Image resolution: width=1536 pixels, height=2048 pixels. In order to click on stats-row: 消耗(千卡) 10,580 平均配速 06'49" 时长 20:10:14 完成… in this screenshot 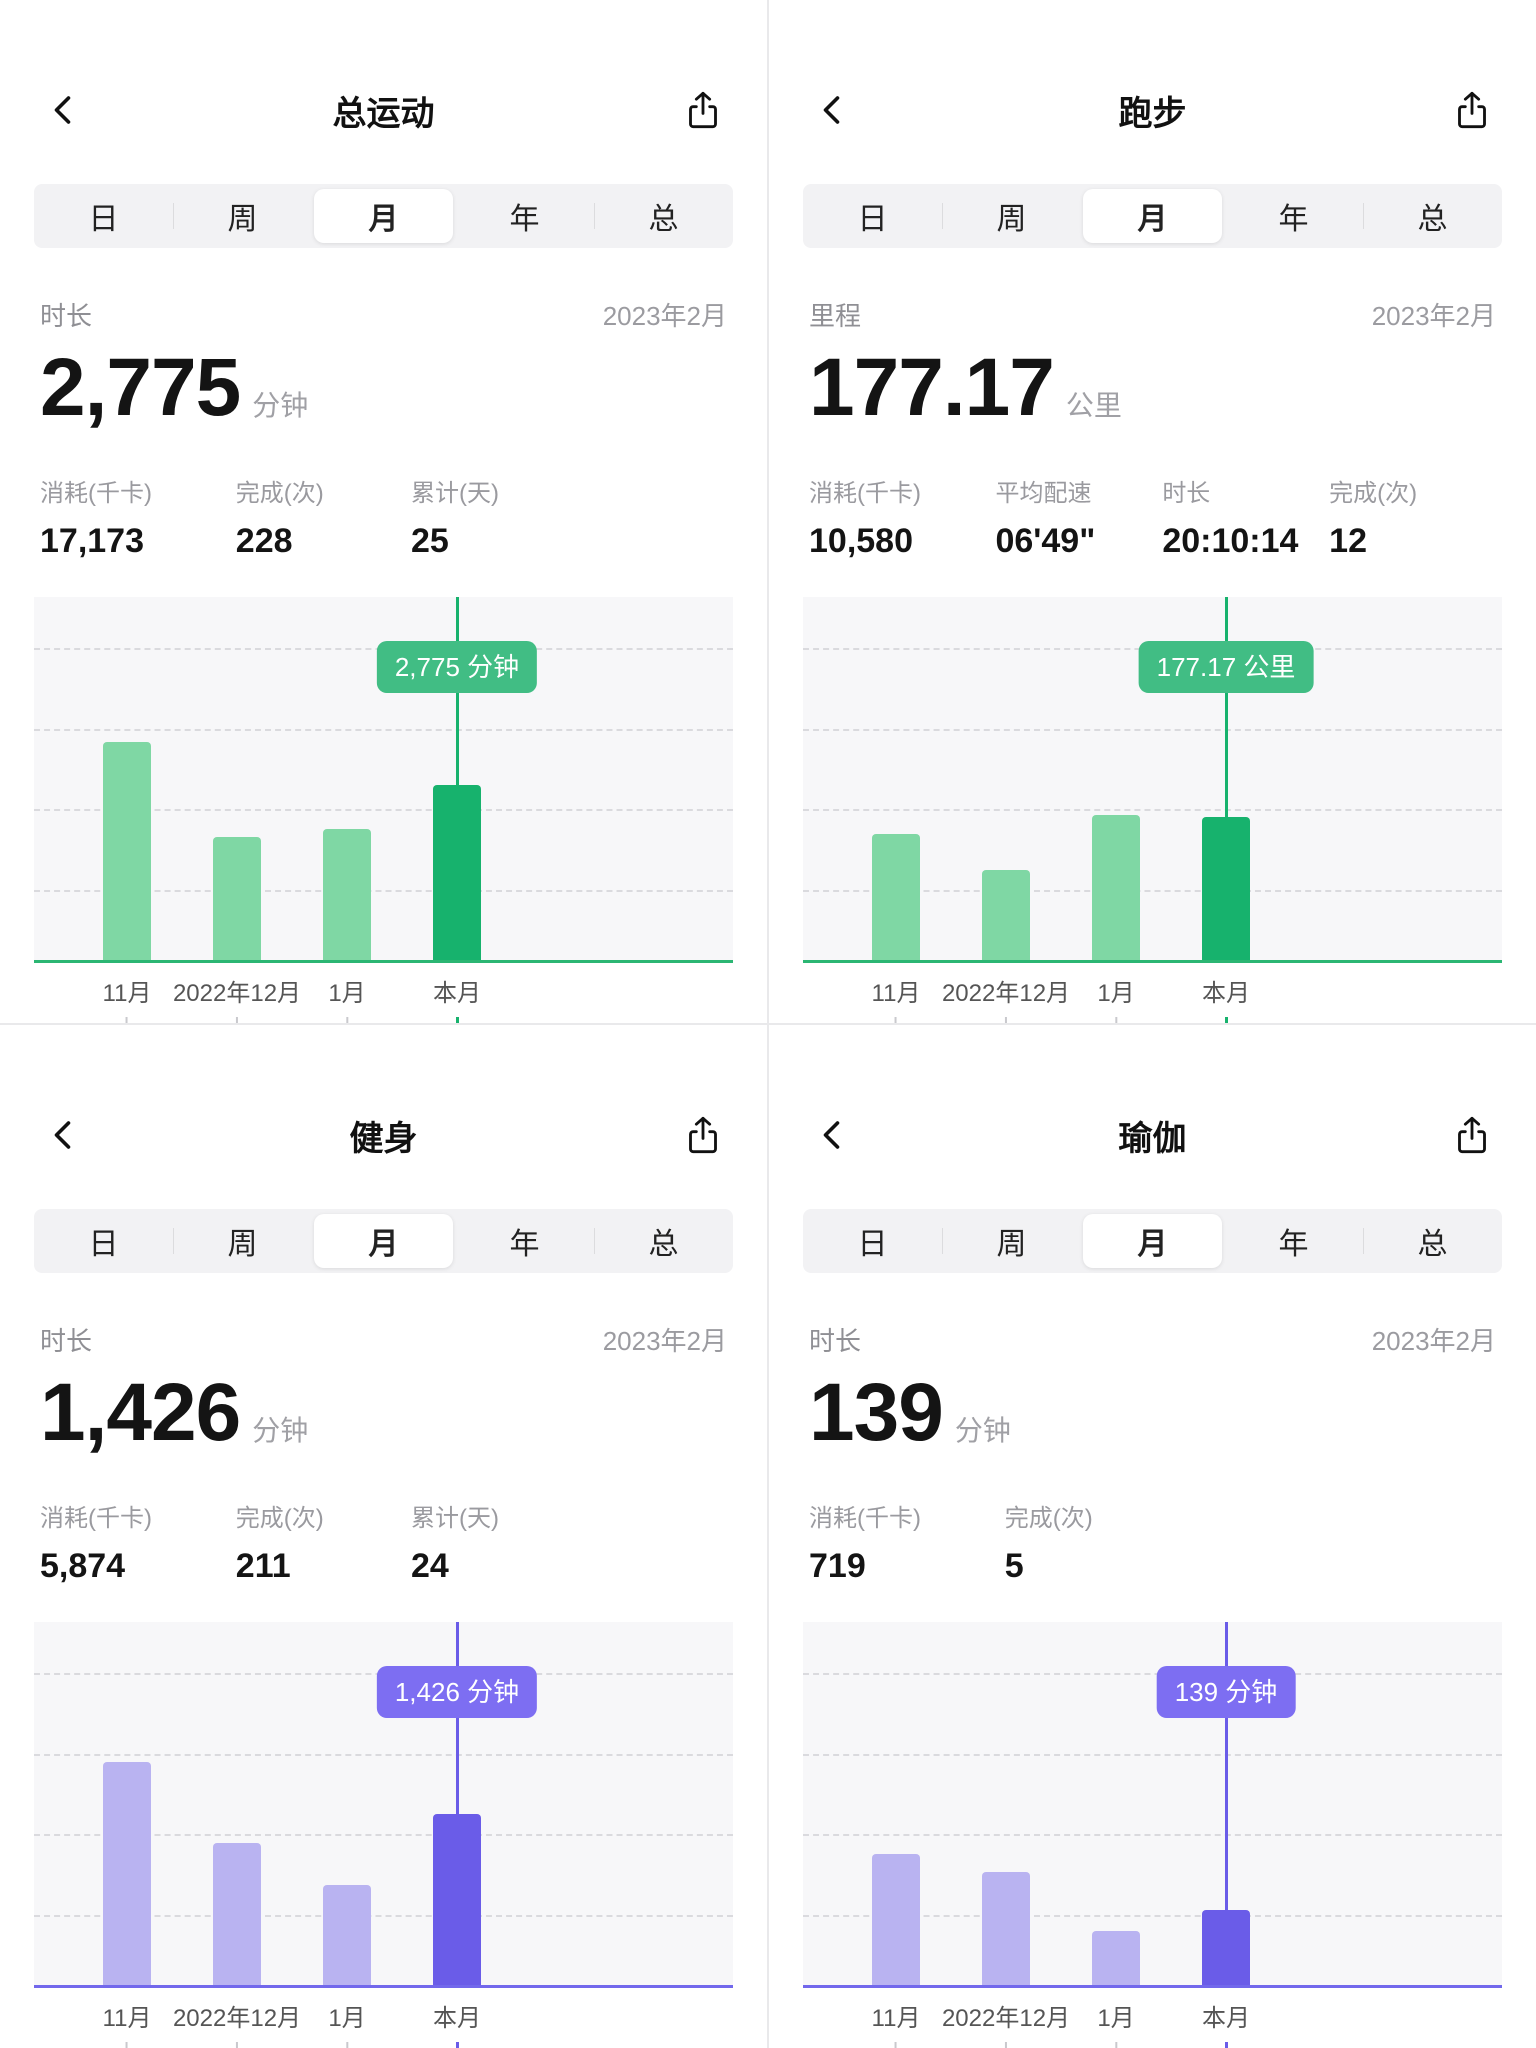, I will do `click(1152, 517)`.